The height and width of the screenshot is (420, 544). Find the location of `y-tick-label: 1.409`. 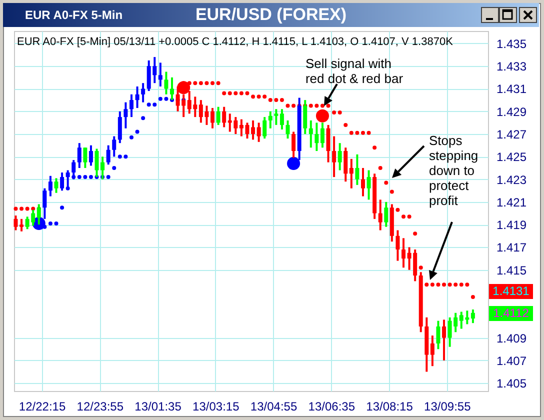

y-tick-label: 1.409 is located at coordinates (511, 338).